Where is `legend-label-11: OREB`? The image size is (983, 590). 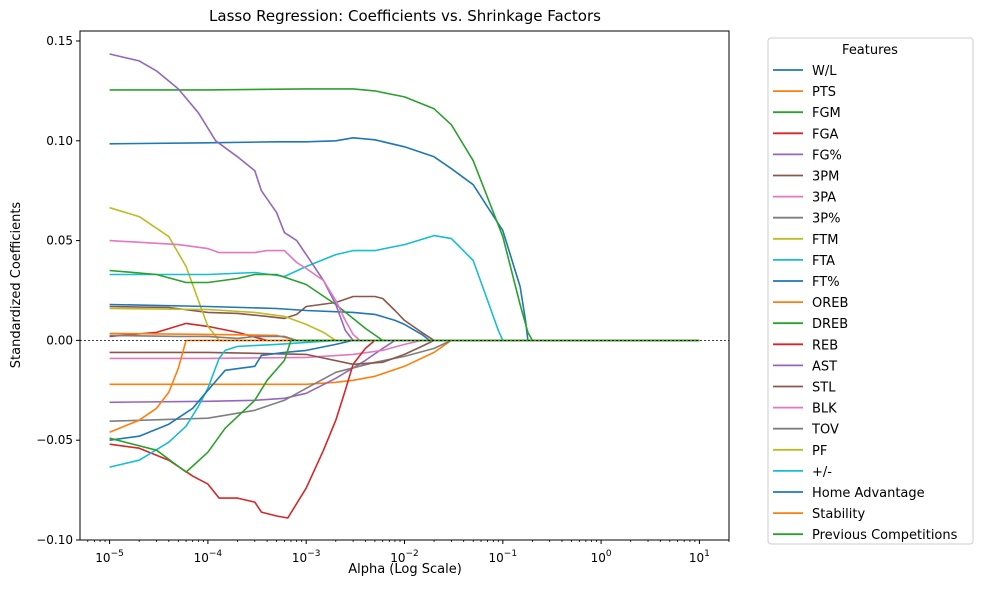
legend-label-11: OREB is located at coordinates (830, 303).